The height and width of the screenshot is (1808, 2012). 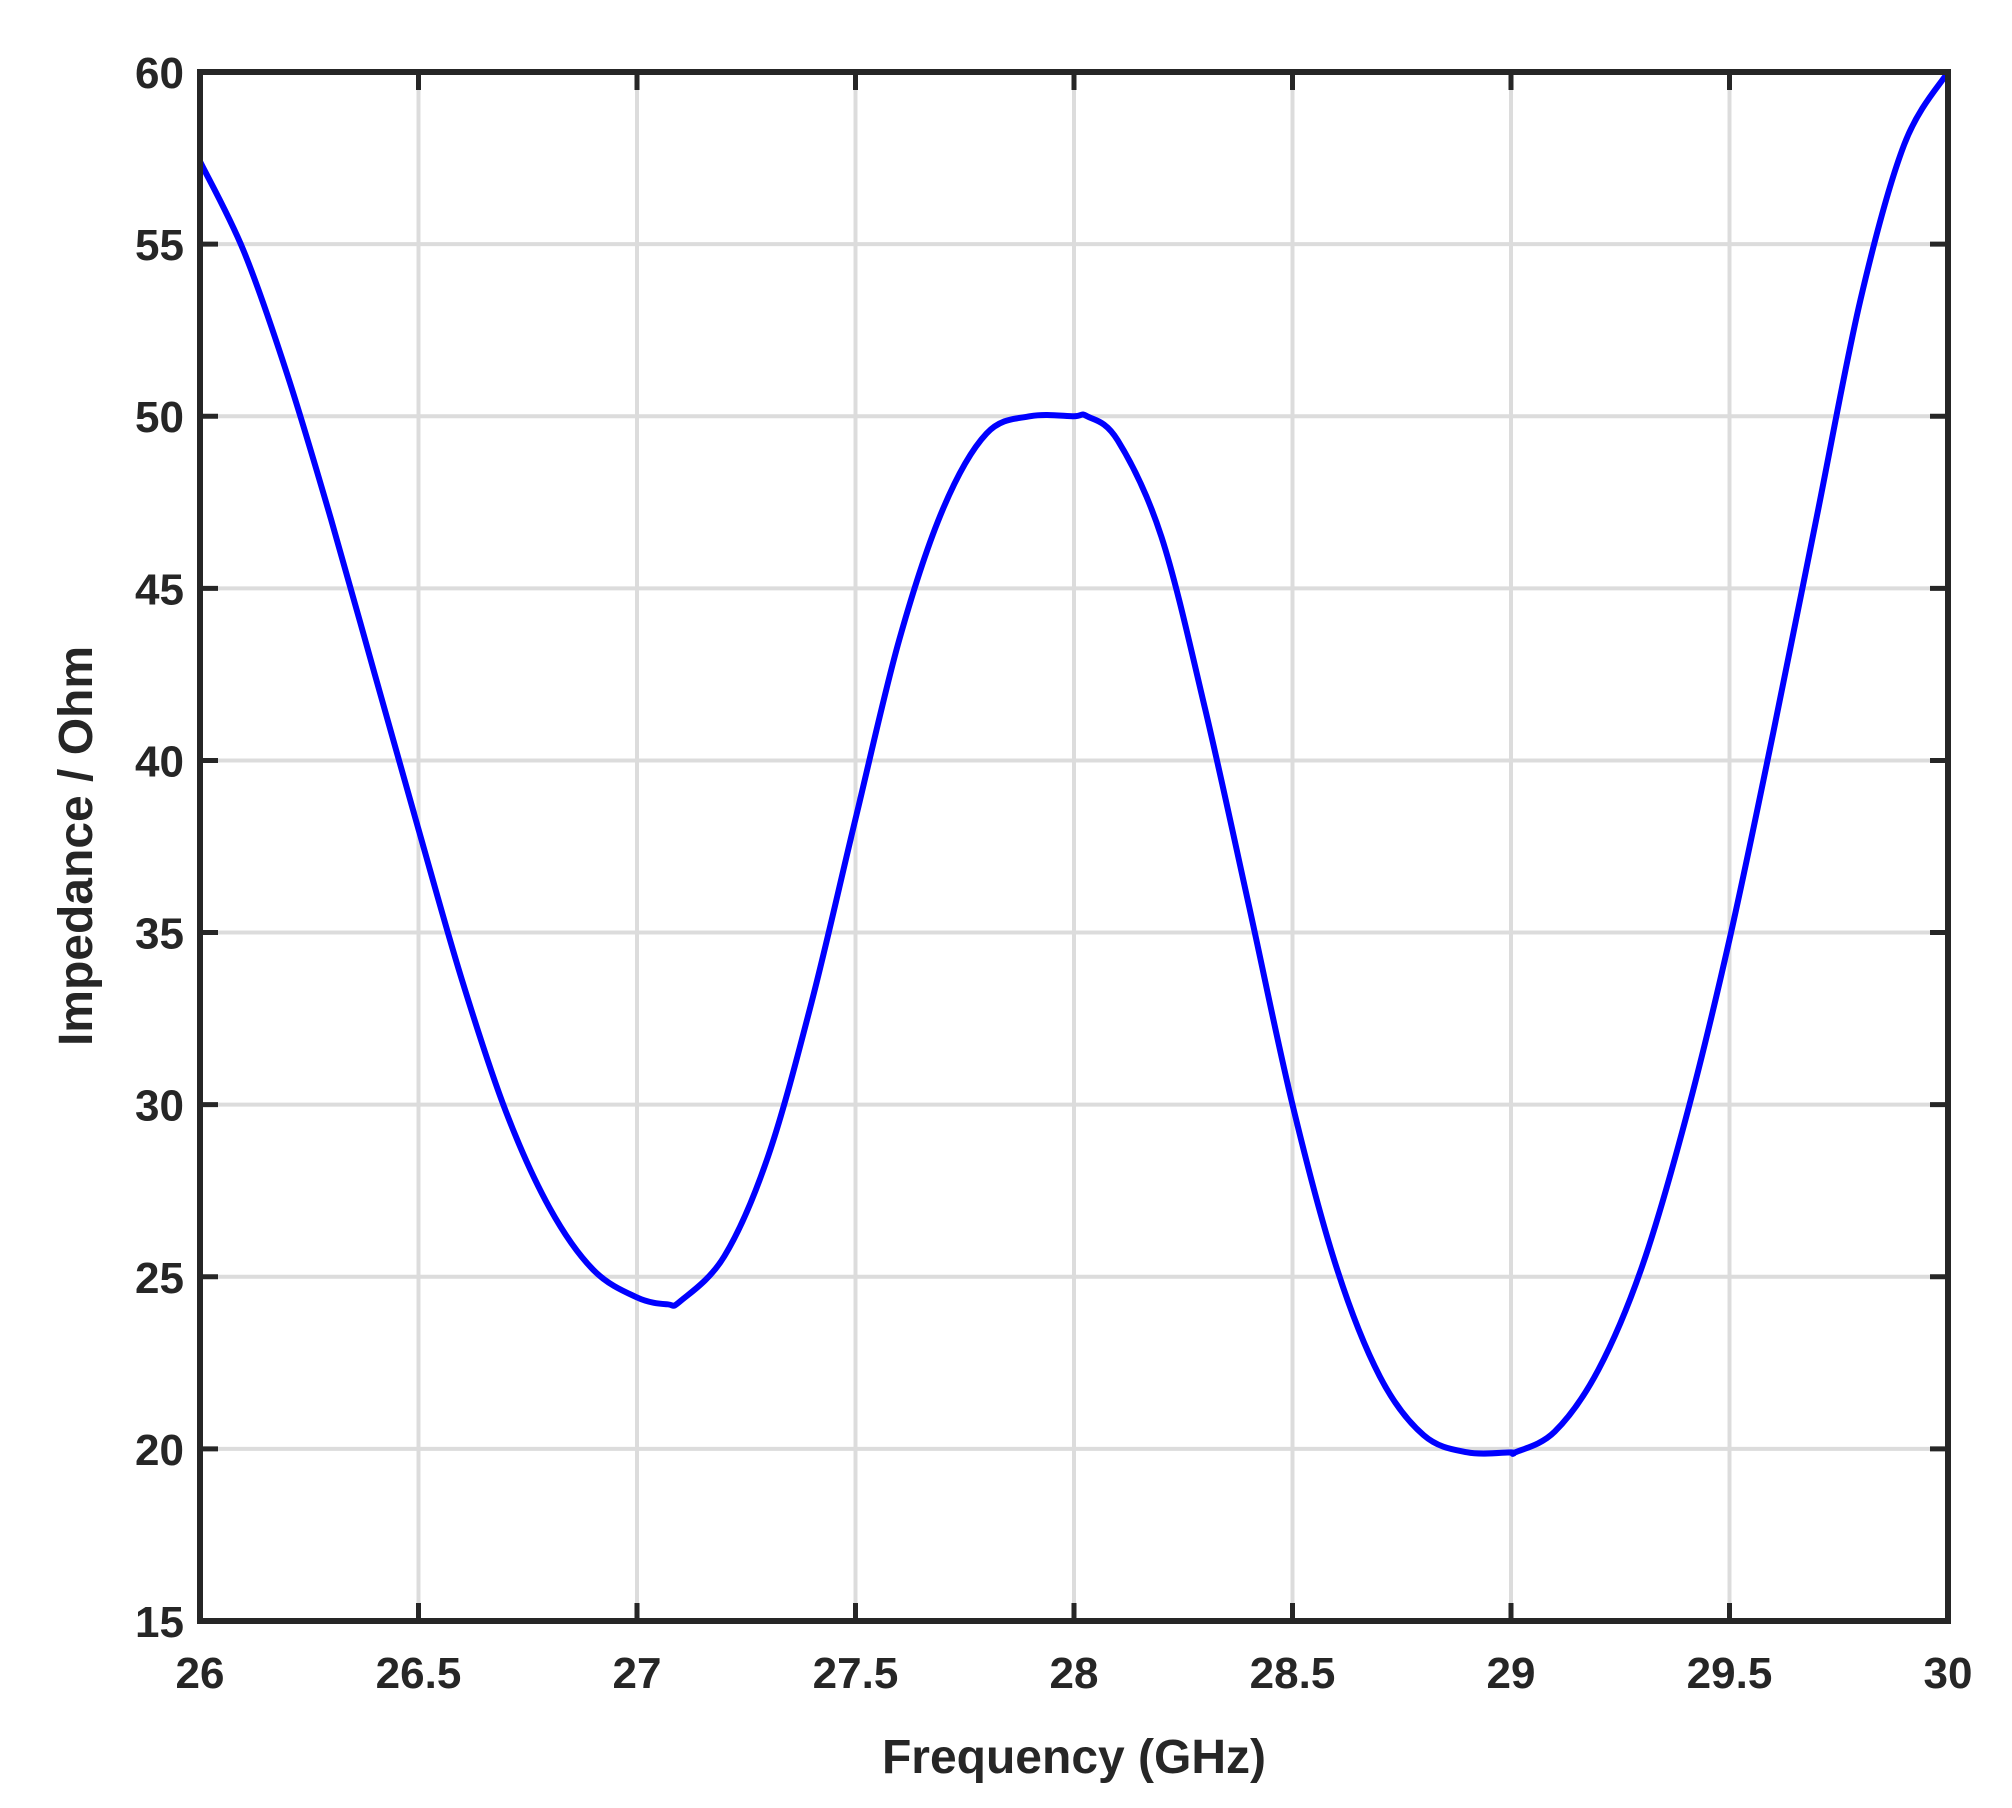 What do you see at coordinates (159, 589) in the screenshot?
I see `y-tick-label: 45` at bounding box center [159, 589].